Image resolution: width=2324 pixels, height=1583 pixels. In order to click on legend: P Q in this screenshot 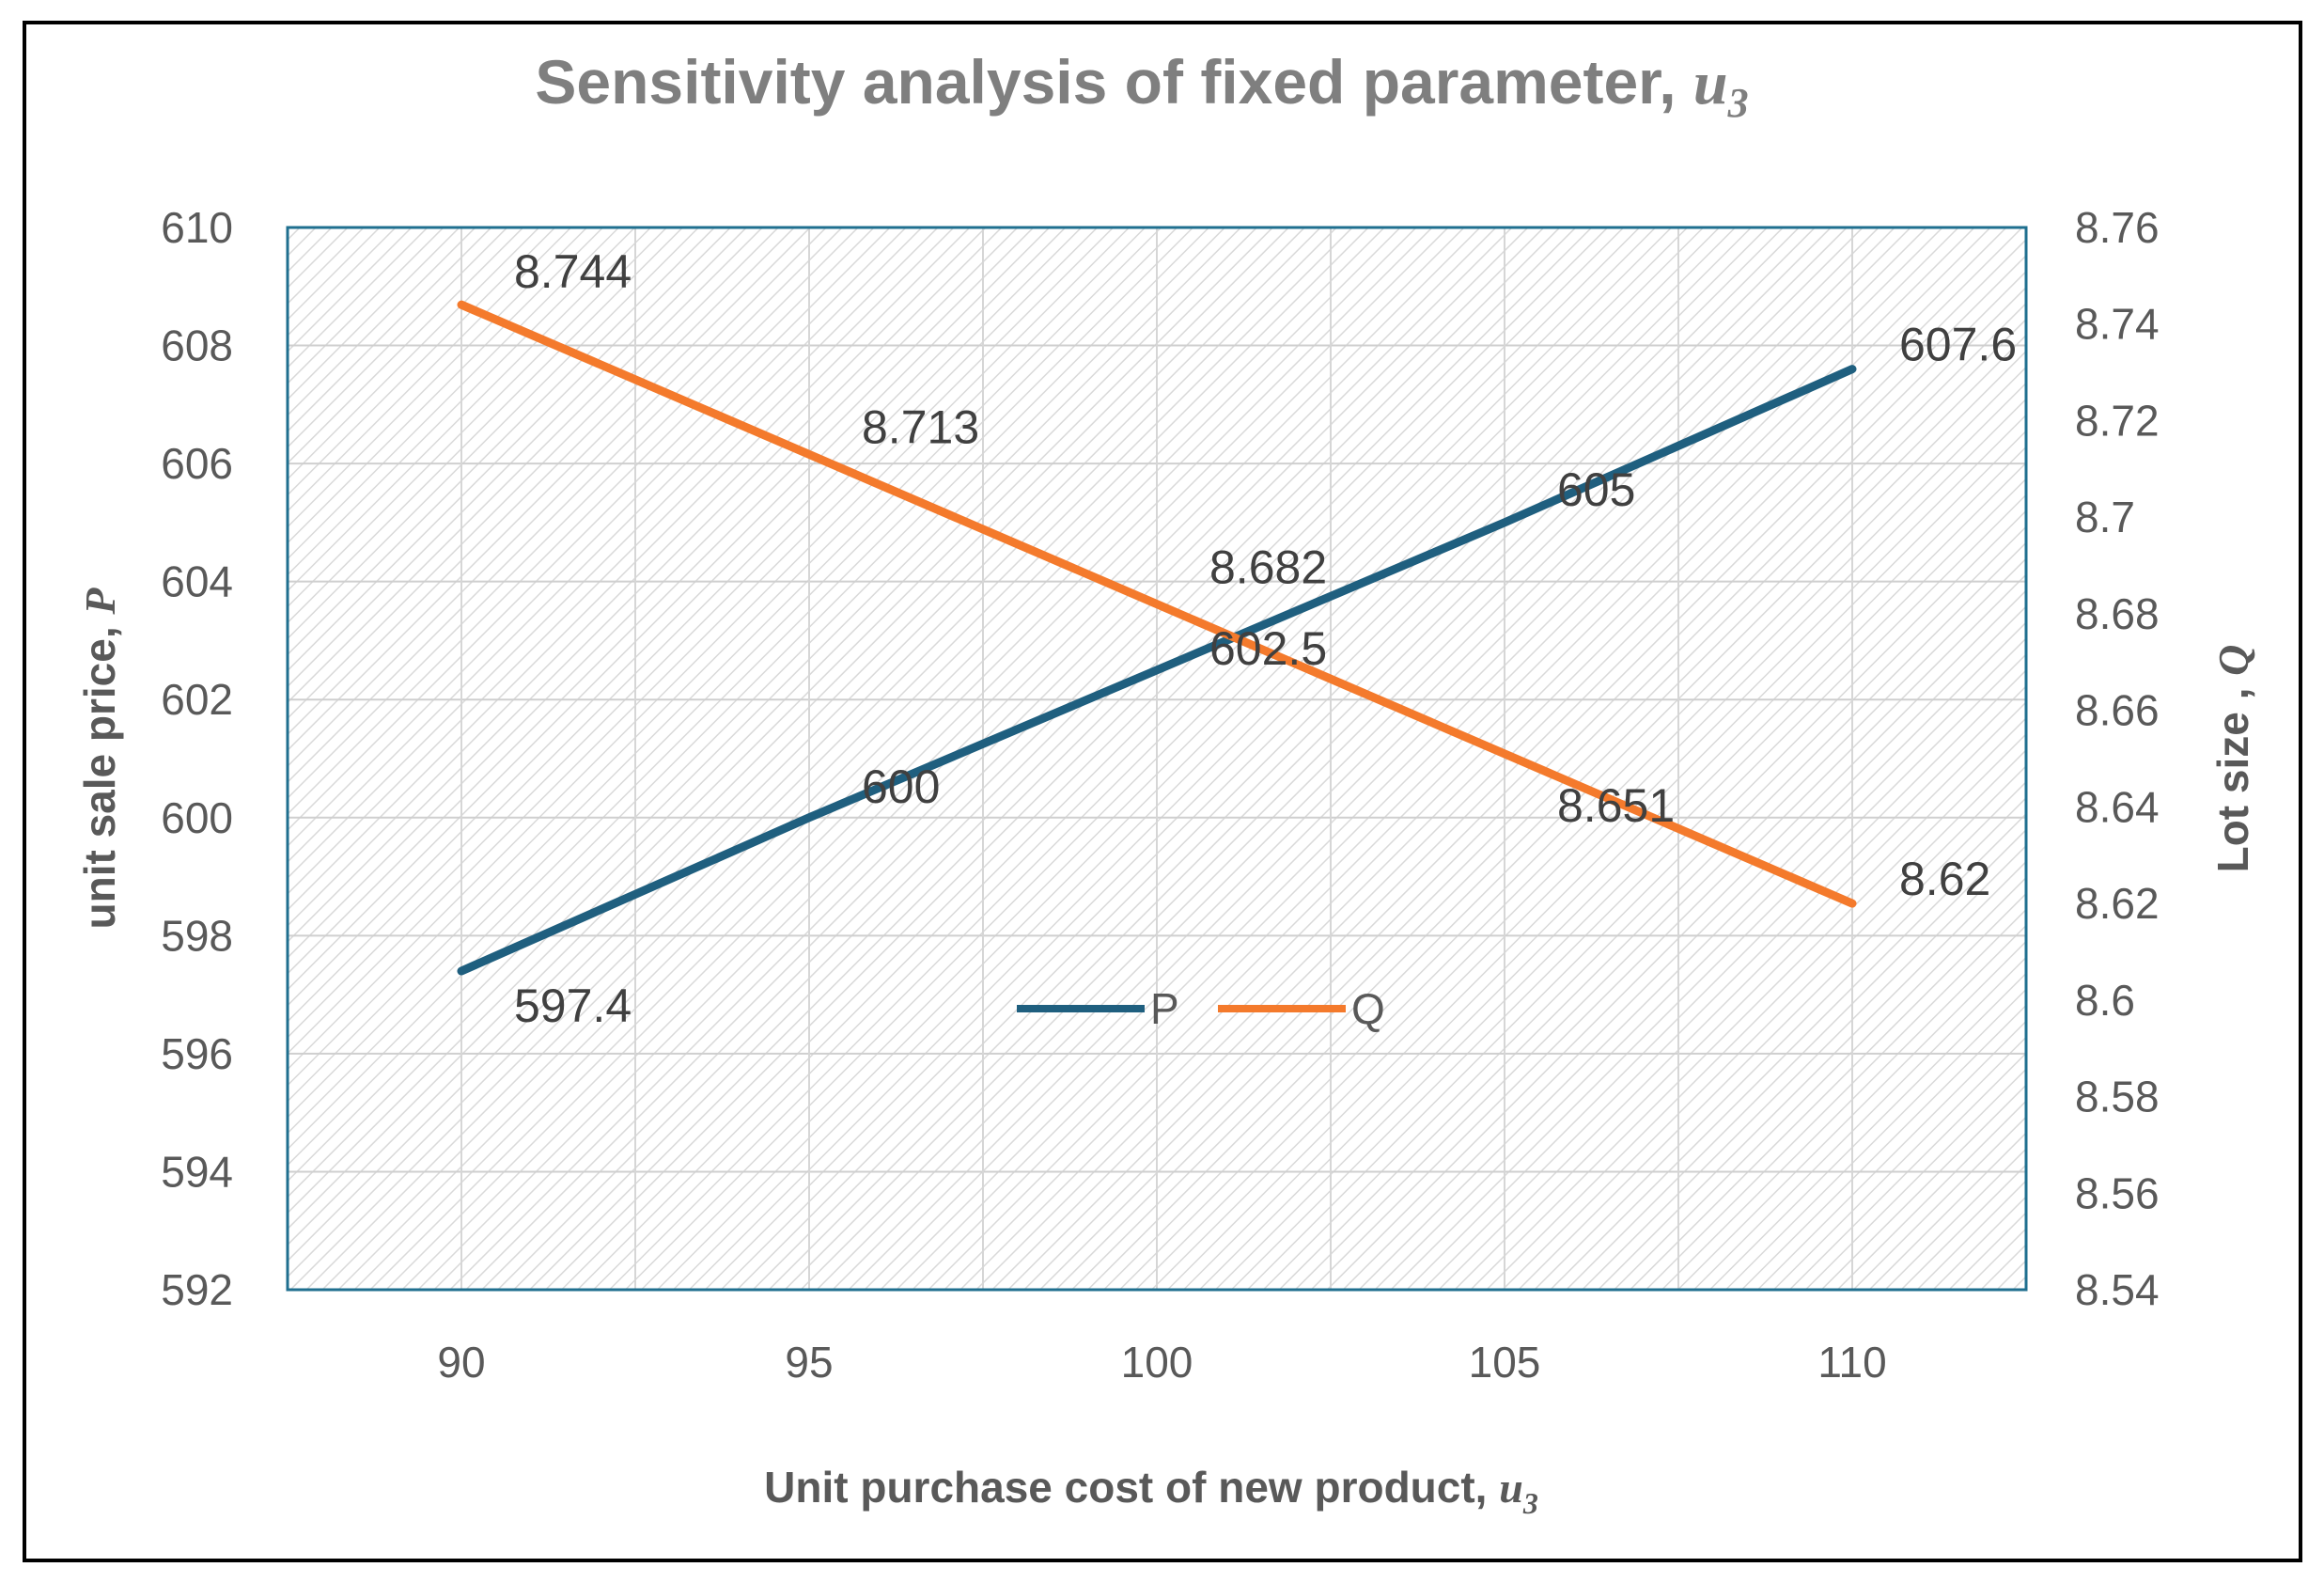, I will do `click(1201, 1008)`.